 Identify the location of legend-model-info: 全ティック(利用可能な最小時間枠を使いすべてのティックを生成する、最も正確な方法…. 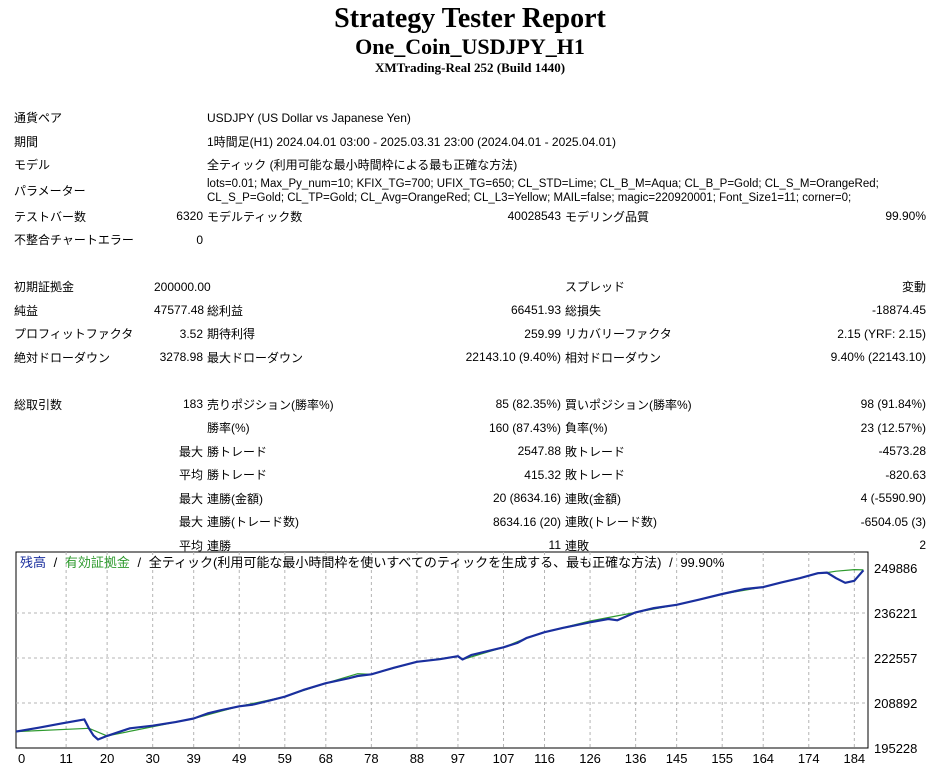
(405, 562).